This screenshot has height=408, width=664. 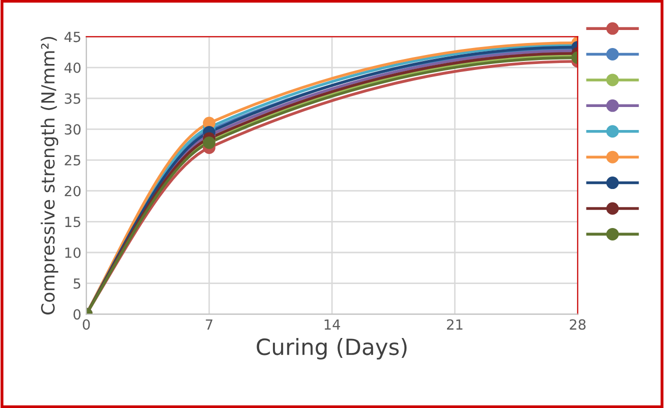 I want to click on y-axis-title: Compressive strength (N/mm²), so click(x=49, y=175).